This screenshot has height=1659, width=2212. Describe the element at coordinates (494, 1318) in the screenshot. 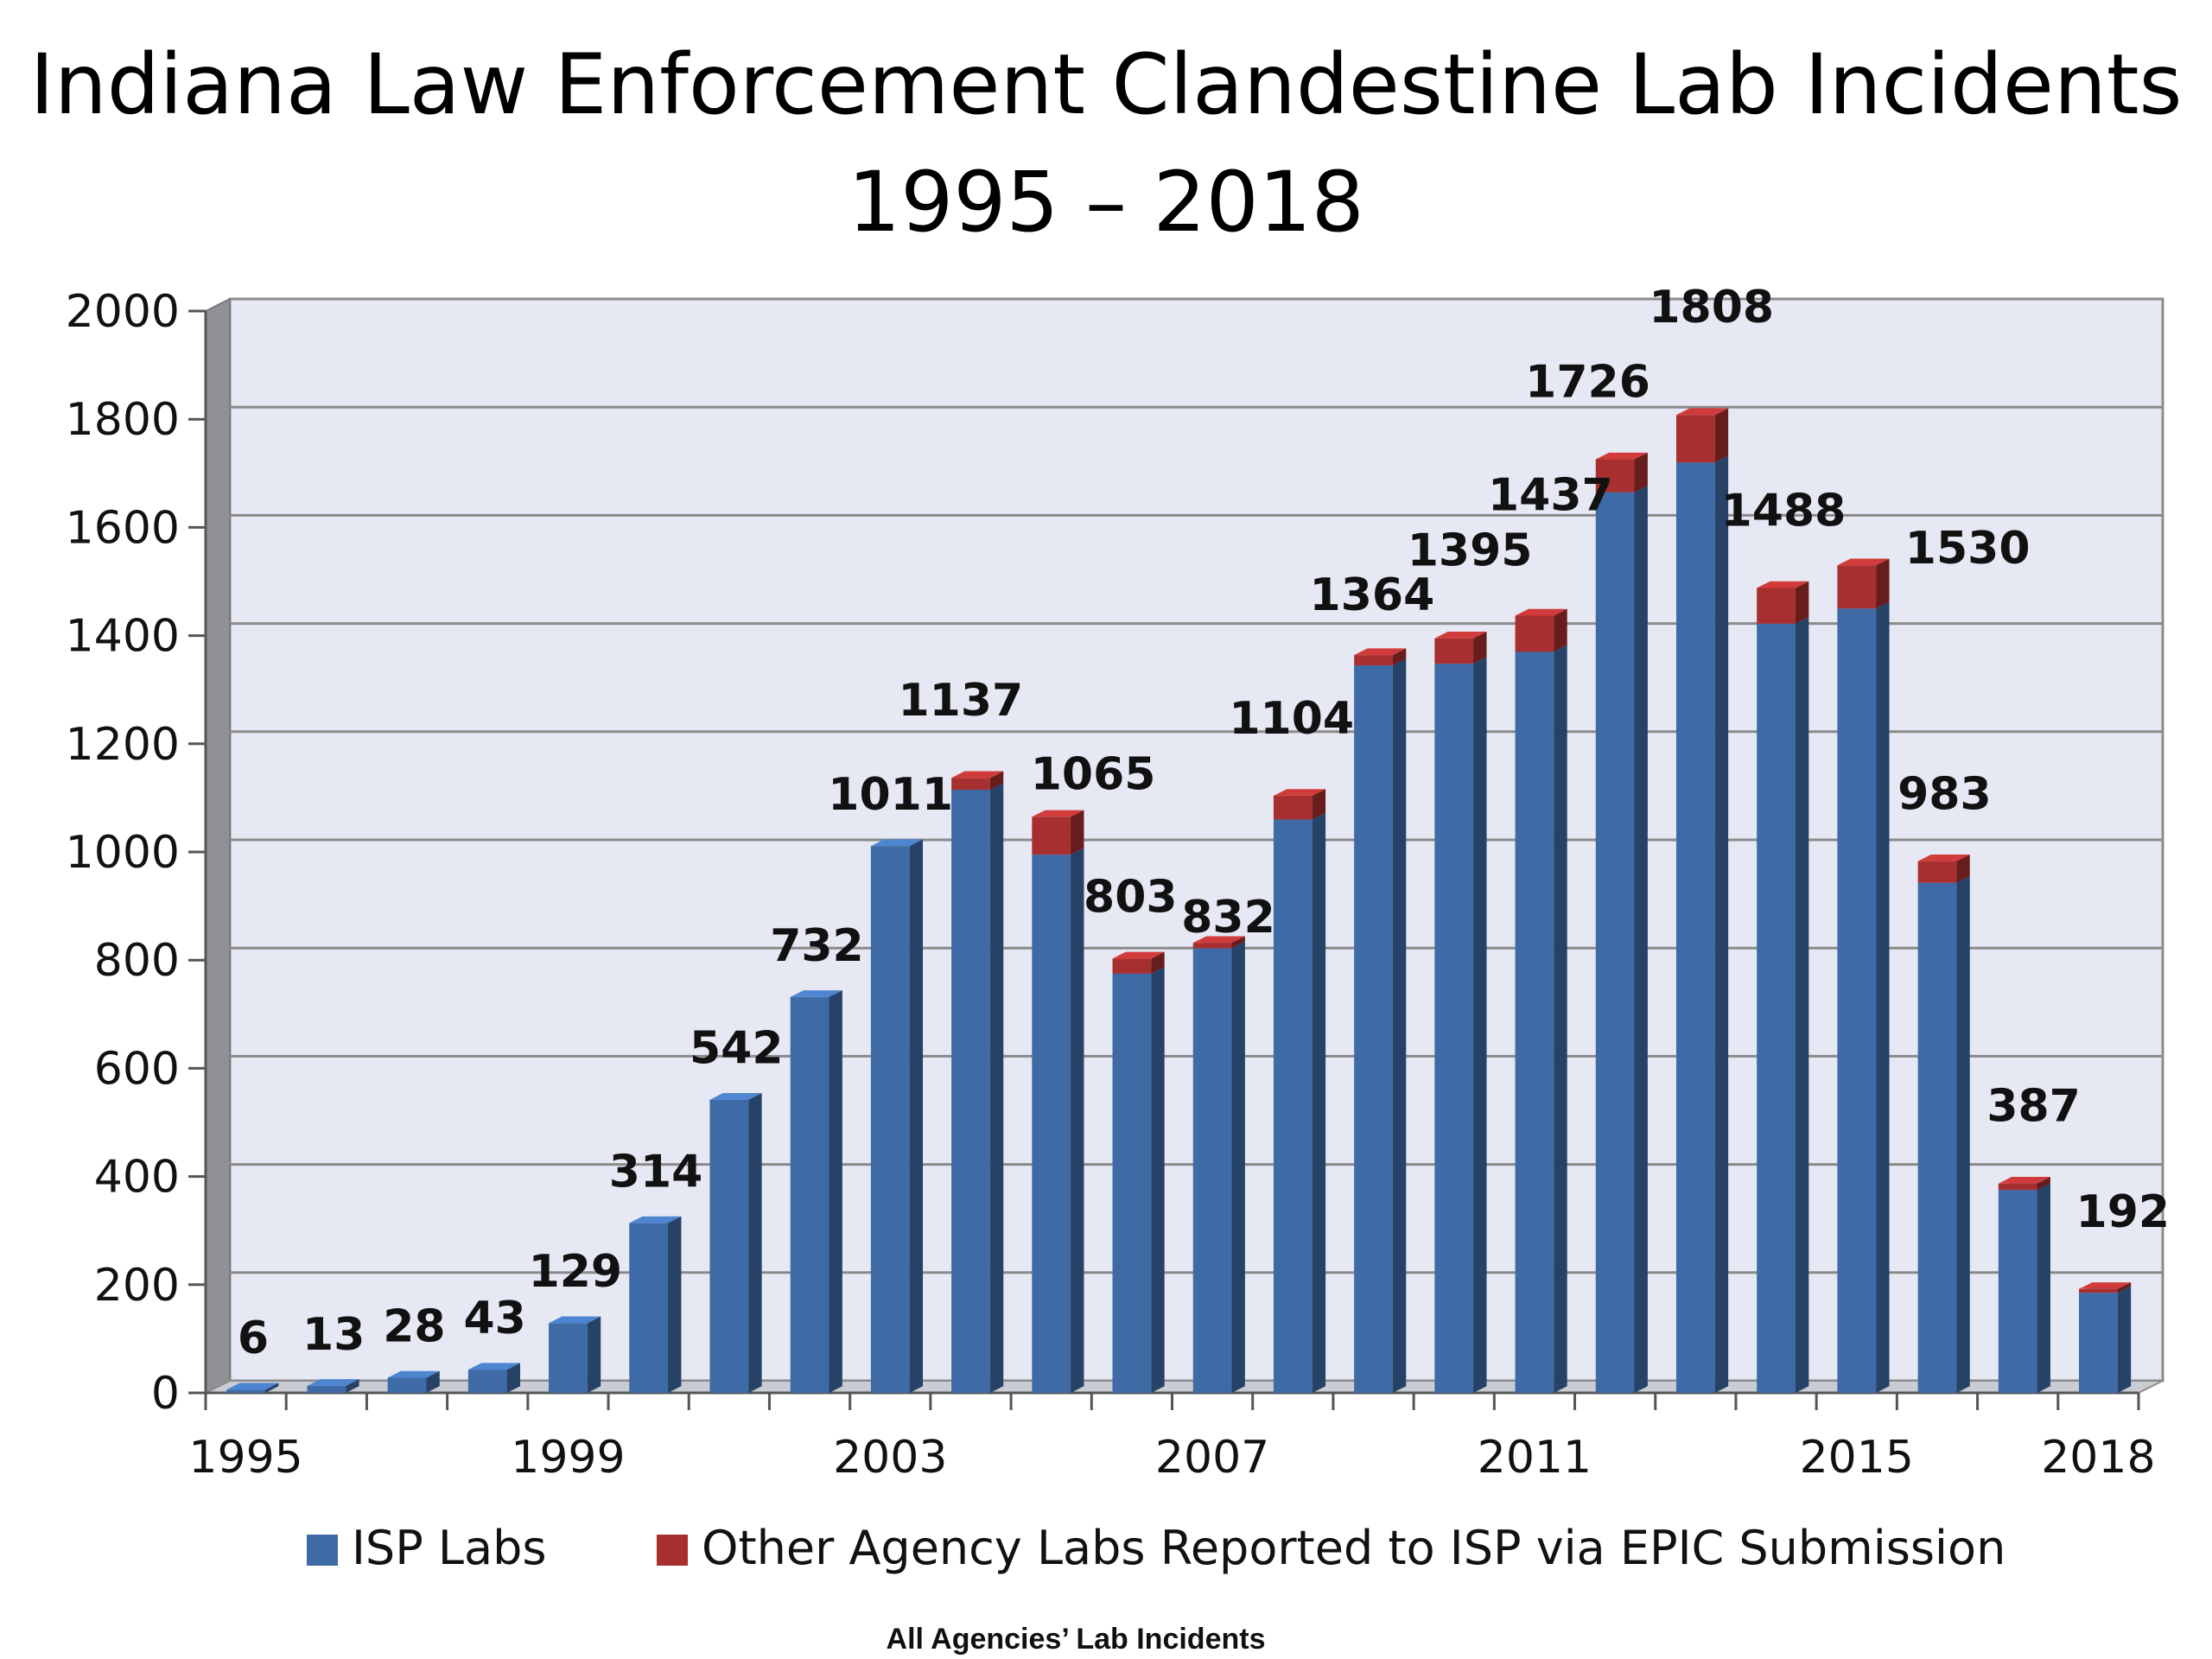

I see `data-label: 43` at that location.